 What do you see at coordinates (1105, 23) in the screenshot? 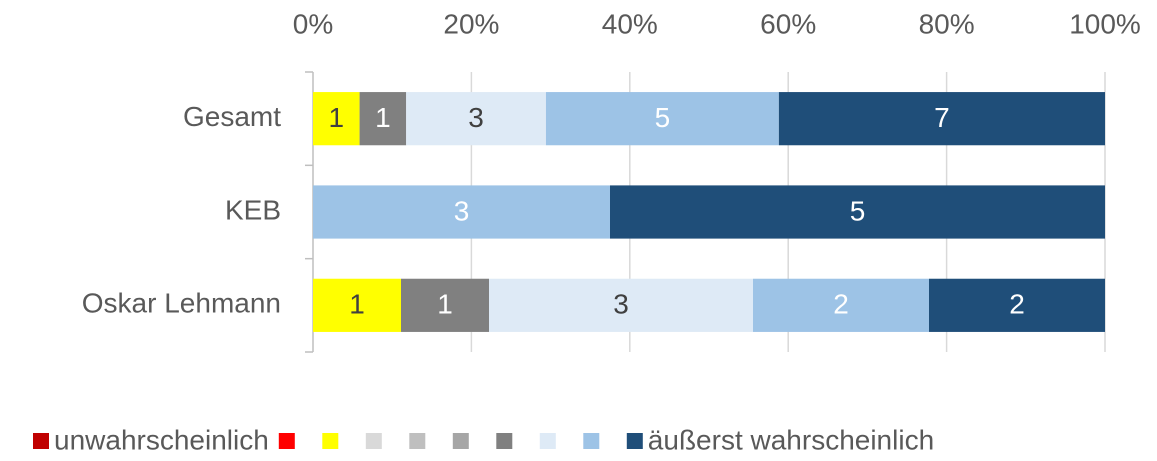
I see `x-tick-label: 100%` at bounding box center [1105, 23].